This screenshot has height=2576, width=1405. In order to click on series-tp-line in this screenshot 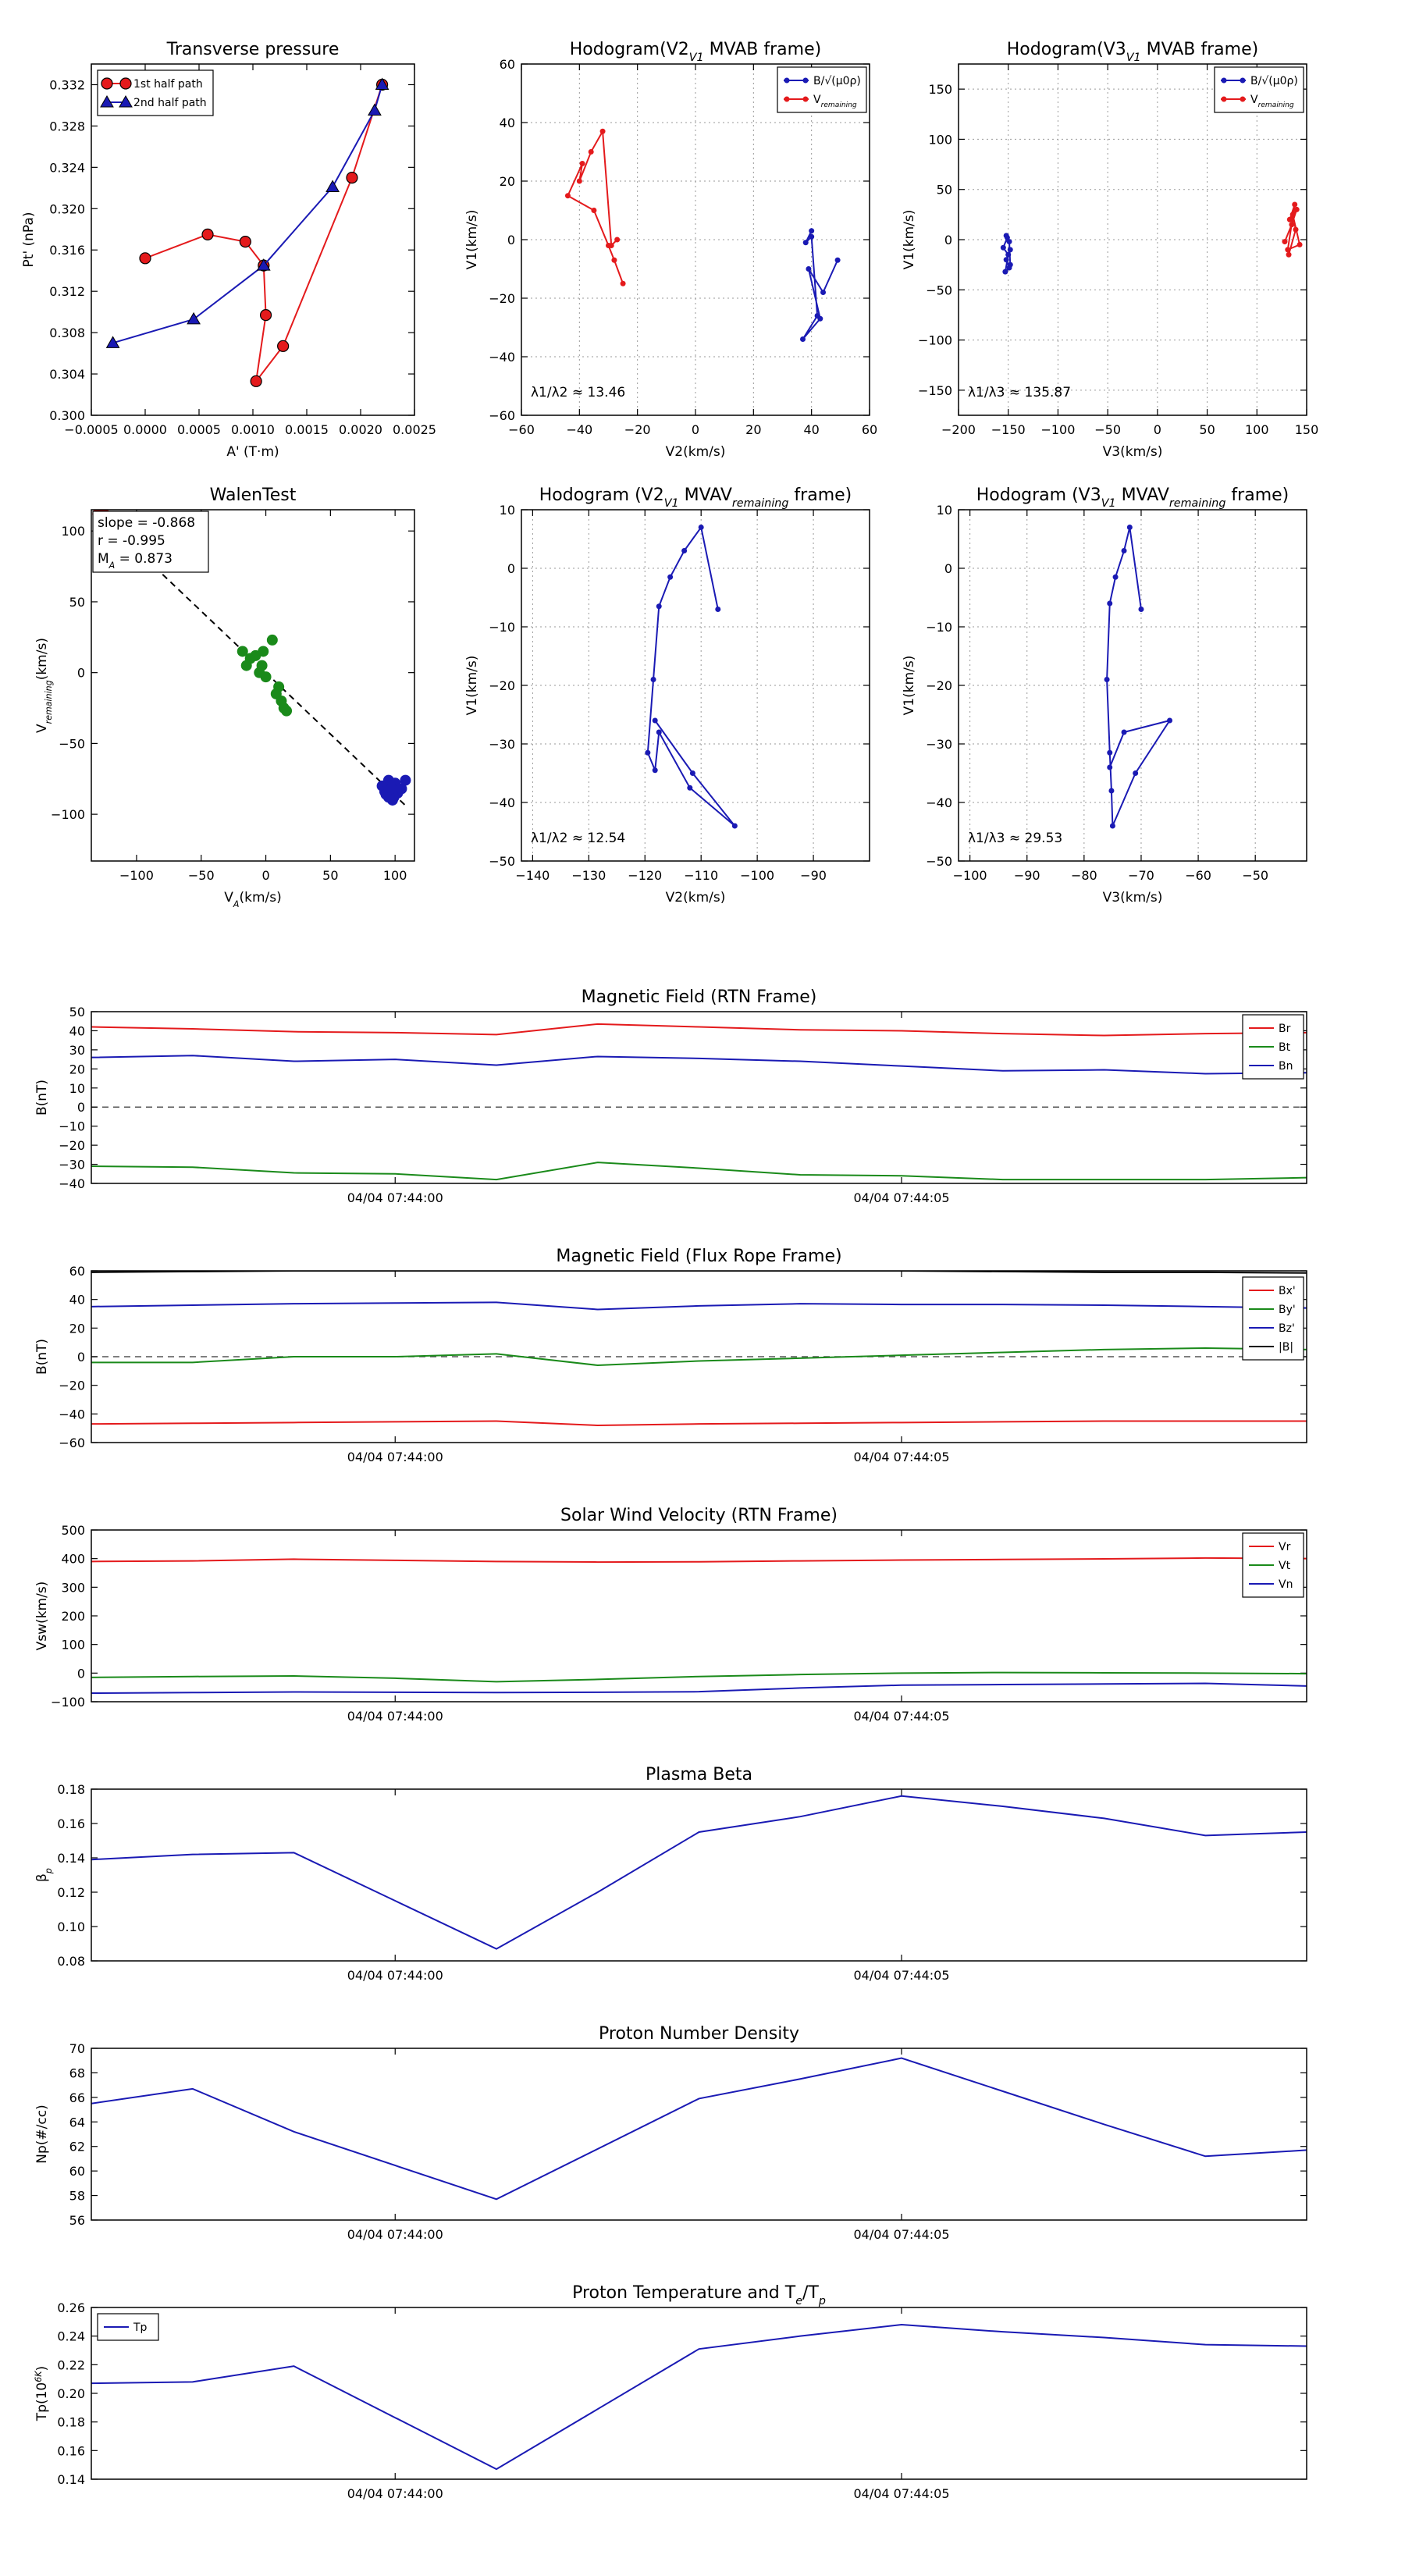, I will do `click(699, 2397)`.